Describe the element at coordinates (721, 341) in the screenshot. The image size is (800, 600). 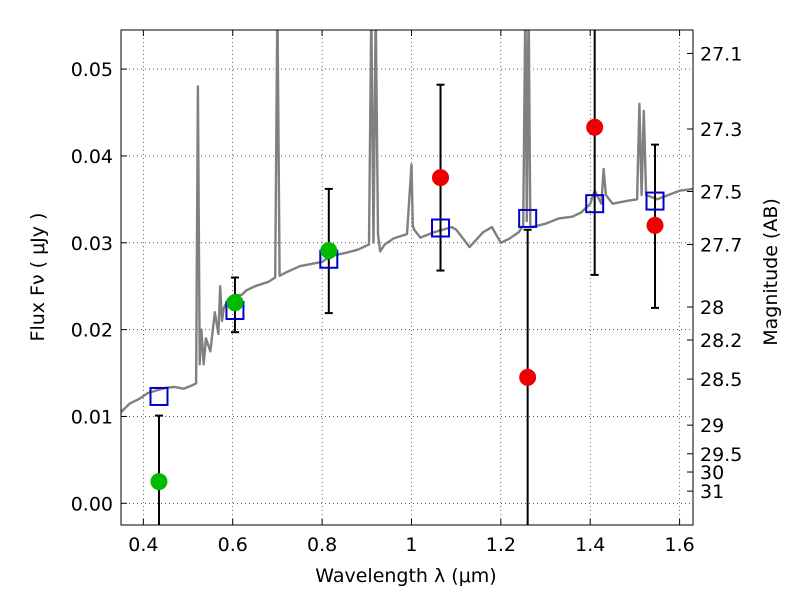
I see `y2-tick-label: 28.2` at that location.